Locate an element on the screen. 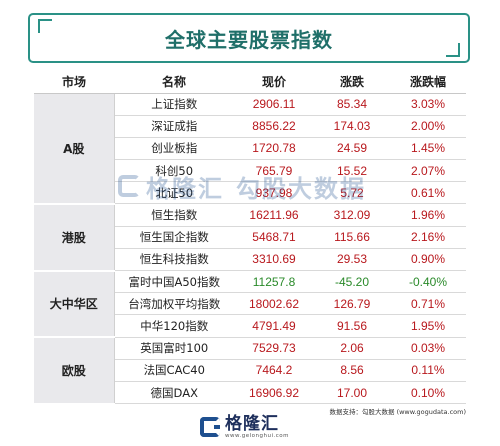 The image size is (500, 446). table-row: 台湾加权平均指数 18002.62 126.79 0.71% is located at coordinates (250, 304).